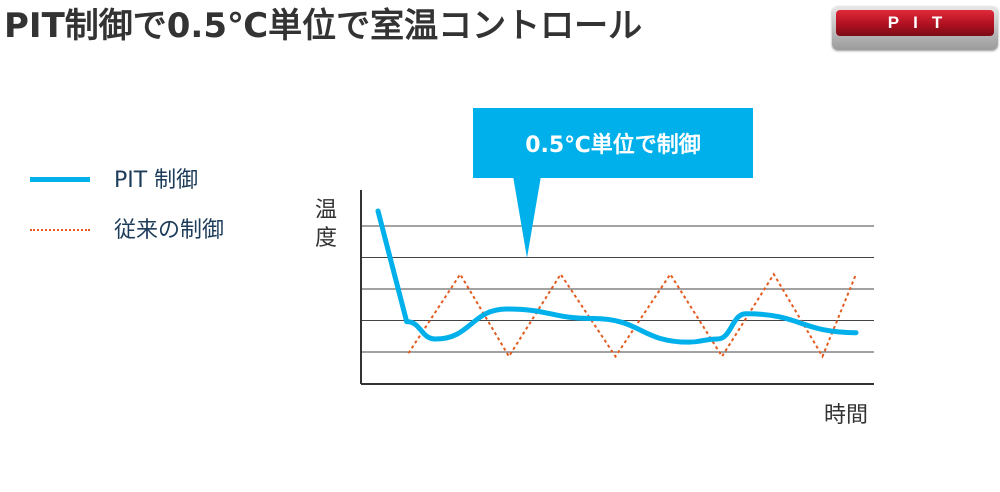 The height and width of the screenshot is (492, 1000). I want to click on pit-logo: PIT, so click(915, 28).